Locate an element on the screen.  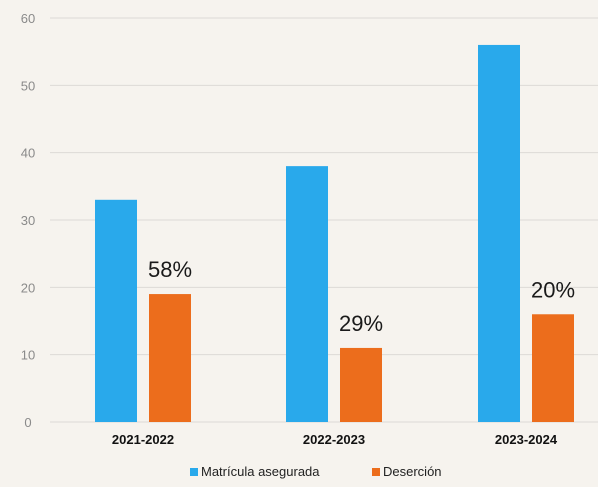
x-tick-label: 2022-2023 is located at coordinates (334, 439).